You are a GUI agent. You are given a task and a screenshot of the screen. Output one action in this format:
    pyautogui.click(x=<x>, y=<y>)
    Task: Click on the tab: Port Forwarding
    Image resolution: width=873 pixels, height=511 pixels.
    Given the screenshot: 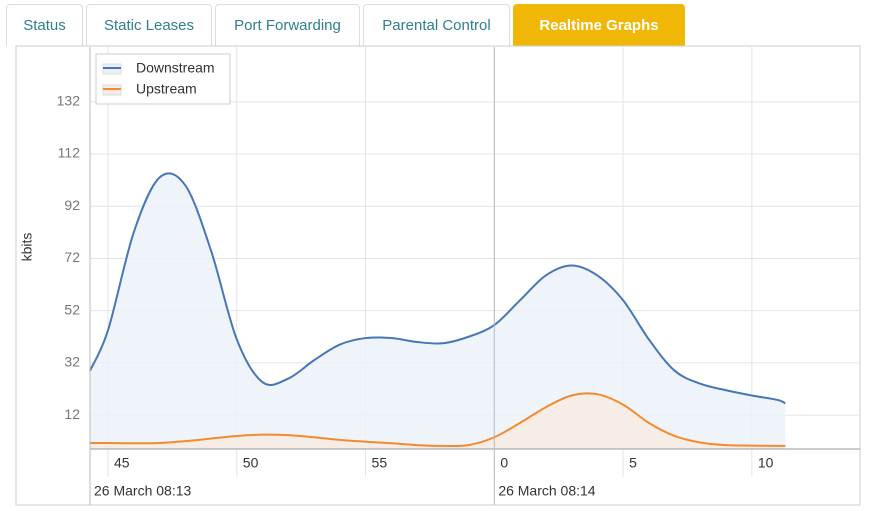 What is the action you would take?
    pyautogui.click(x=287, y=25)
    